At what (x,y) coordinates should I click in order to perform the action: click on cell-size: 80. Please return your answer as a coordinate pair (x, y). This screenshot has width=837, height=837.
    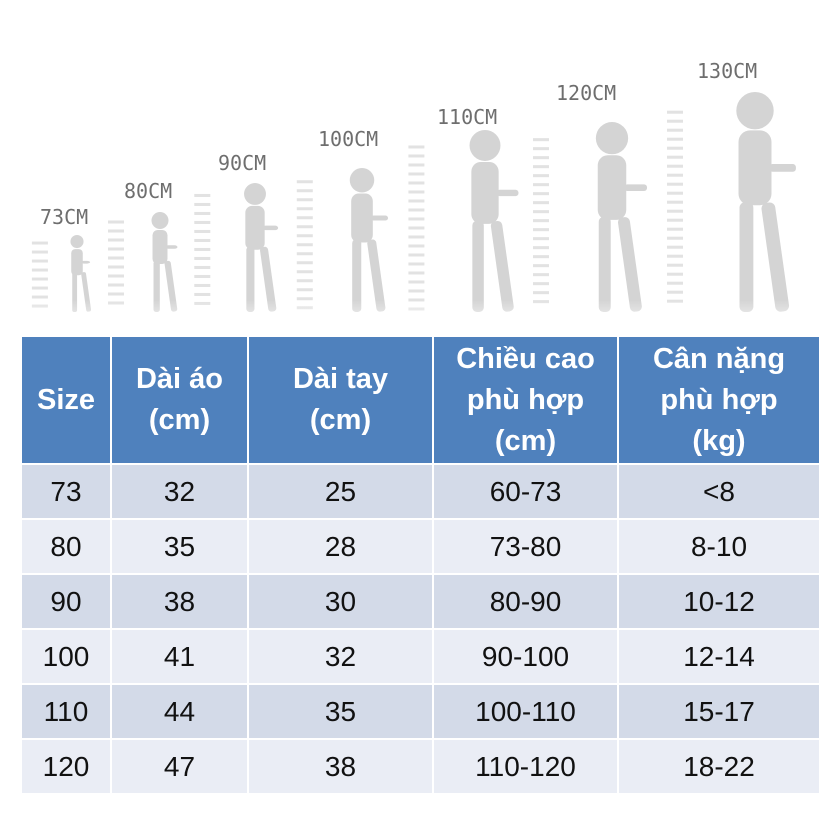
    Looking at the image, I should click on (66, 546).